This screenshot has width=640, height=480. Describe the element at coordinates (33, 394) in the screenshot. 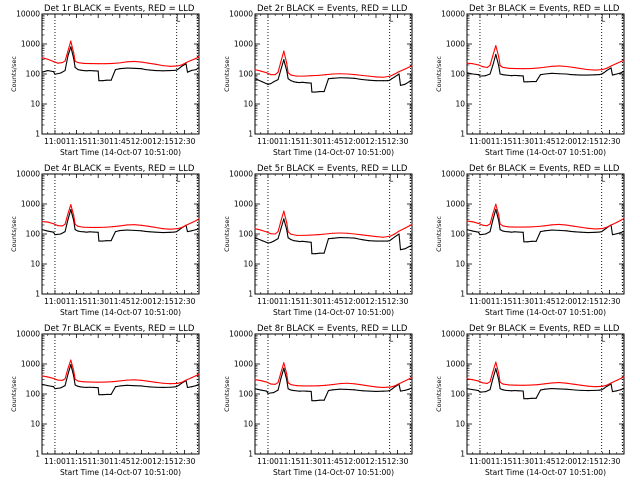

I see `y-tick-label: 100` at that location.